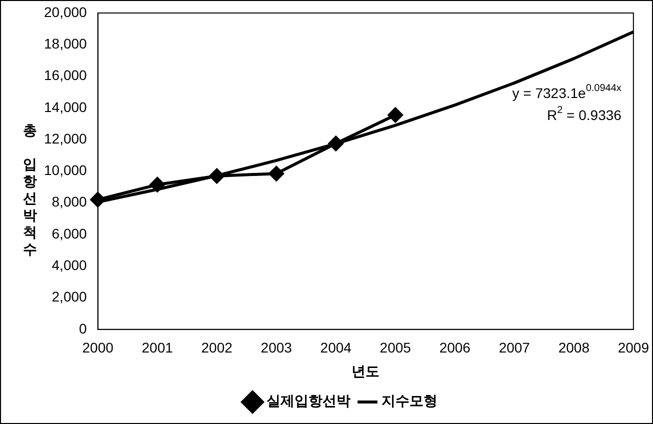  Describe the element at coordinates (66, 138) in the screenshot. I see `y-tick-label: 12,000` at that location.